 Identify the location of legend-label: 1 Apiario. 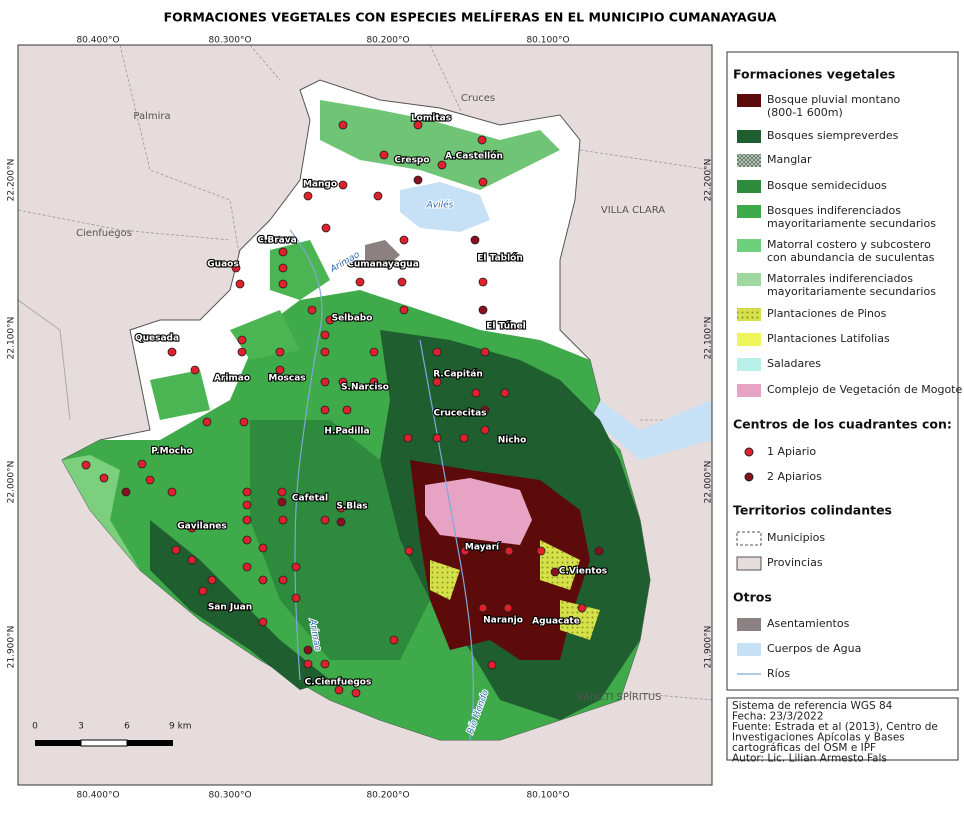
(791, 451).